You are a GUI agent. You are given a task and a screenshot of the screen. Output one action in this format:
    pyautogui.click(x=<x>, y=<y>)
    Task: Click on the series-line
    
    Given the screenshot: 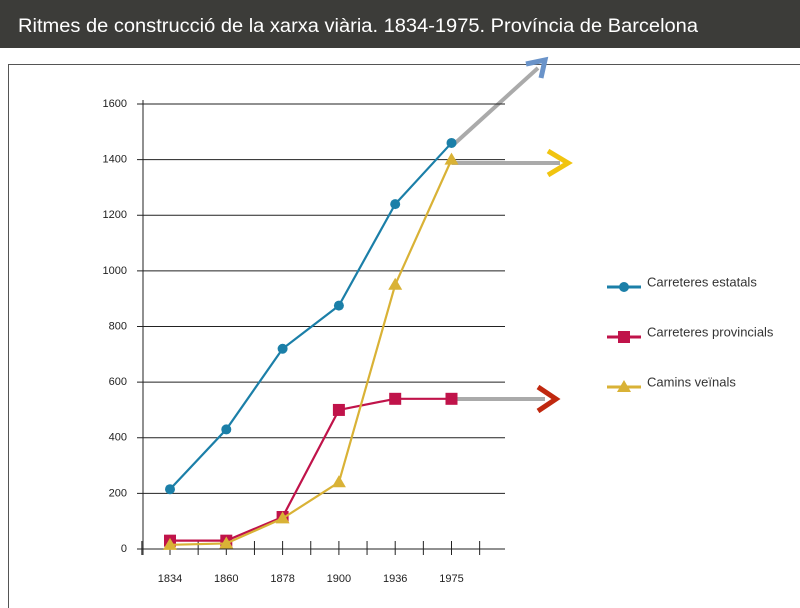 What is the action you would take?
    pyautogui.click(x=311, y=469)
    